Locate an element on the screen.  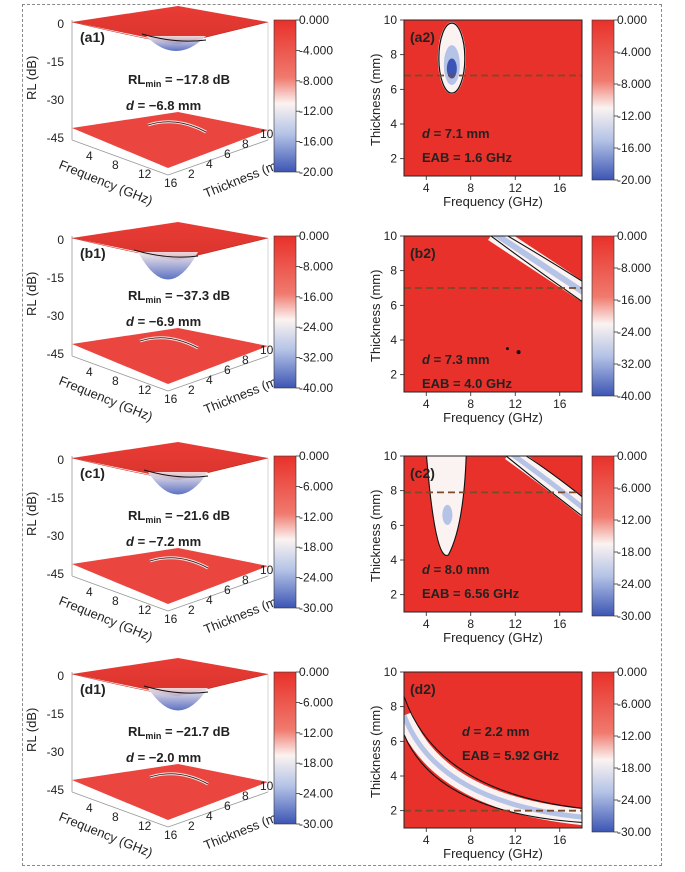
x-tick-label: 12 is located at coordinates (516, 840).